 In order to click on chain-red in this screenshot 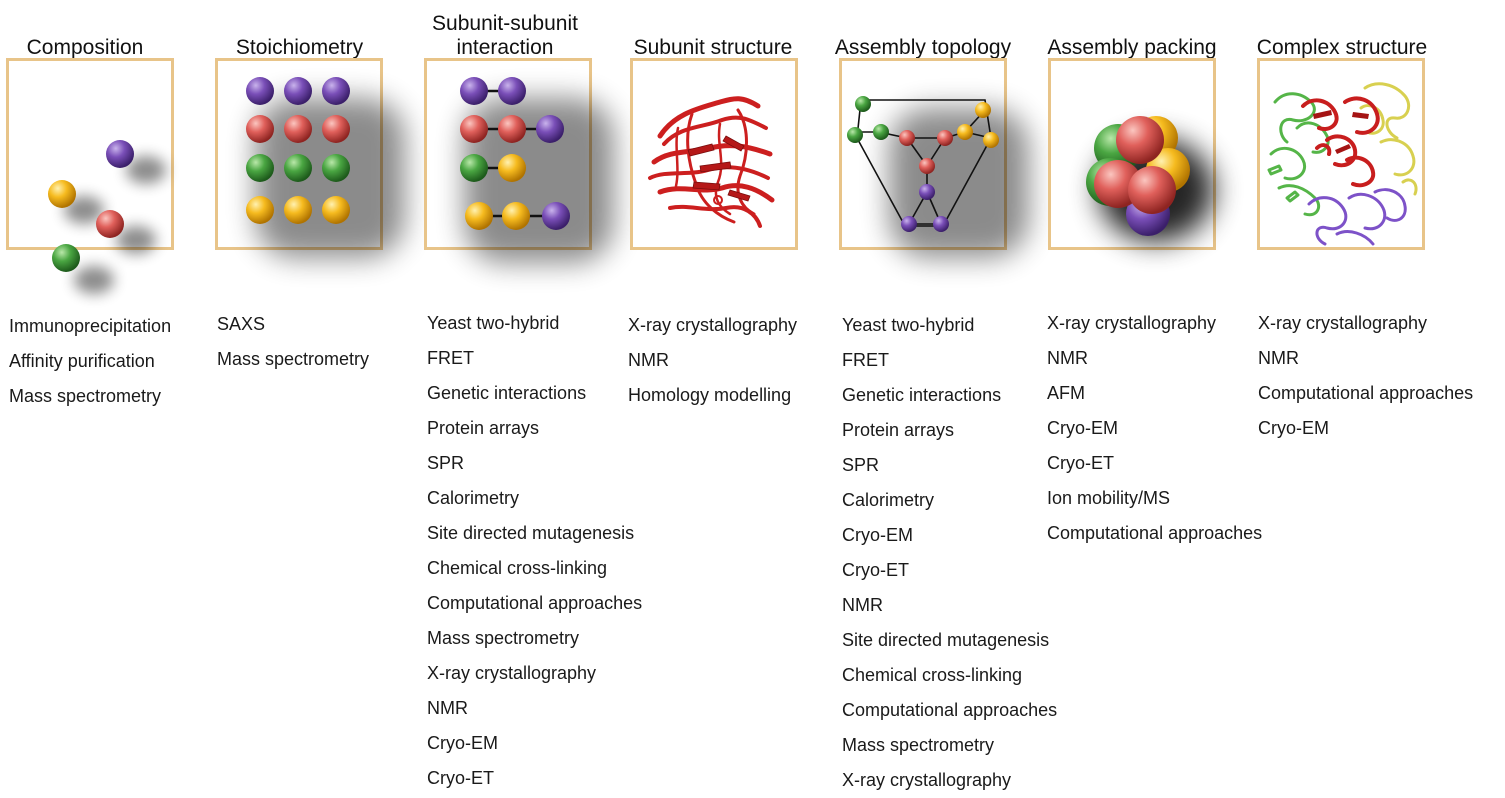, I will do `click(1340, 142)`.